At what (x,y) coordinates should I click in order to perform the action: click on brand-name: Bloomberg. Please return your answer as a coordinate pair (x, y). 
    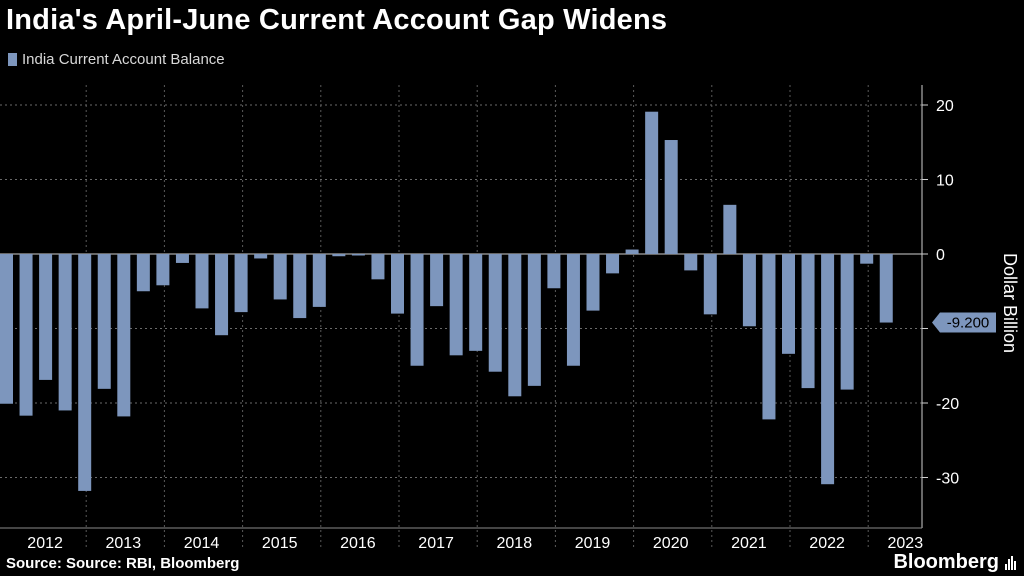
    Looking at the image, I should click on (946, 562).